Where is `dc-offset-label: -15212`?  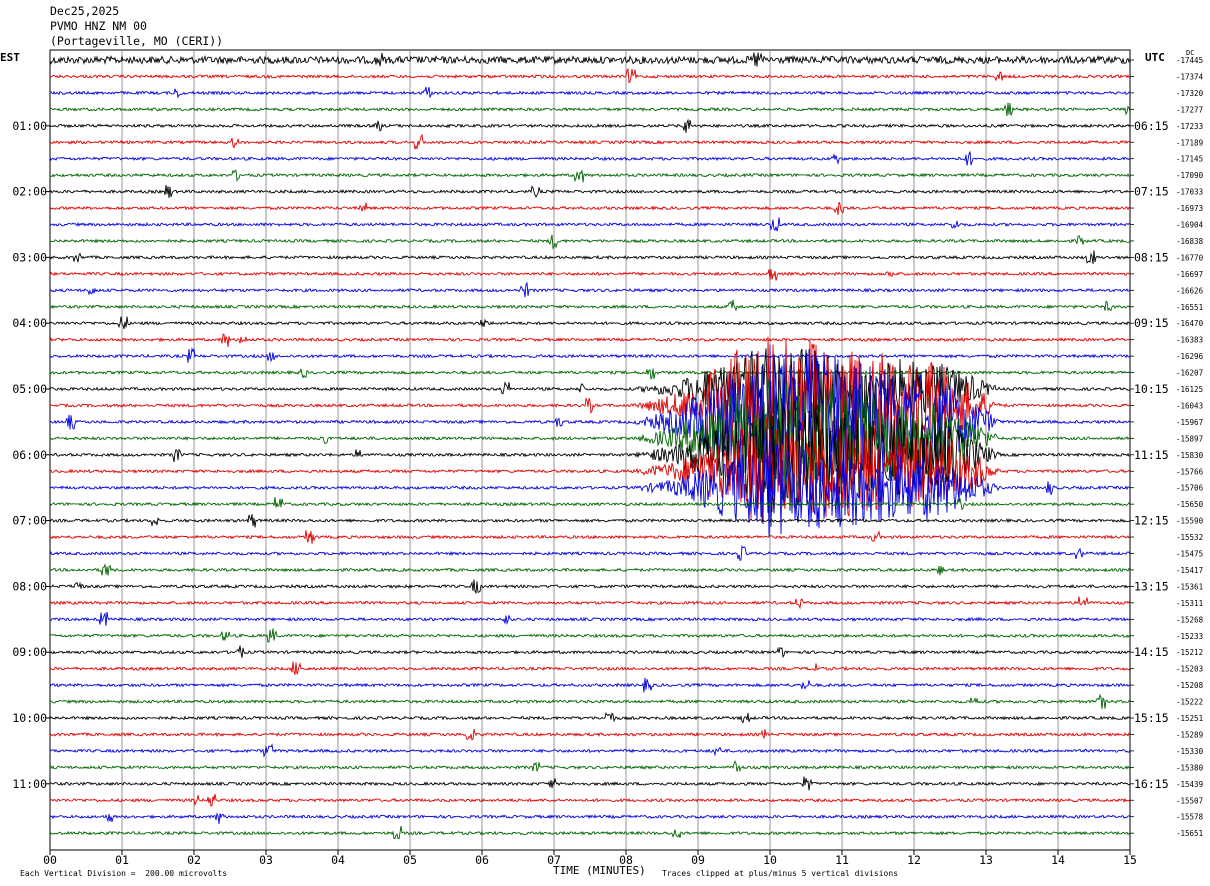 dc-offset-label: -15212 is located at coordinates (1189, 652).